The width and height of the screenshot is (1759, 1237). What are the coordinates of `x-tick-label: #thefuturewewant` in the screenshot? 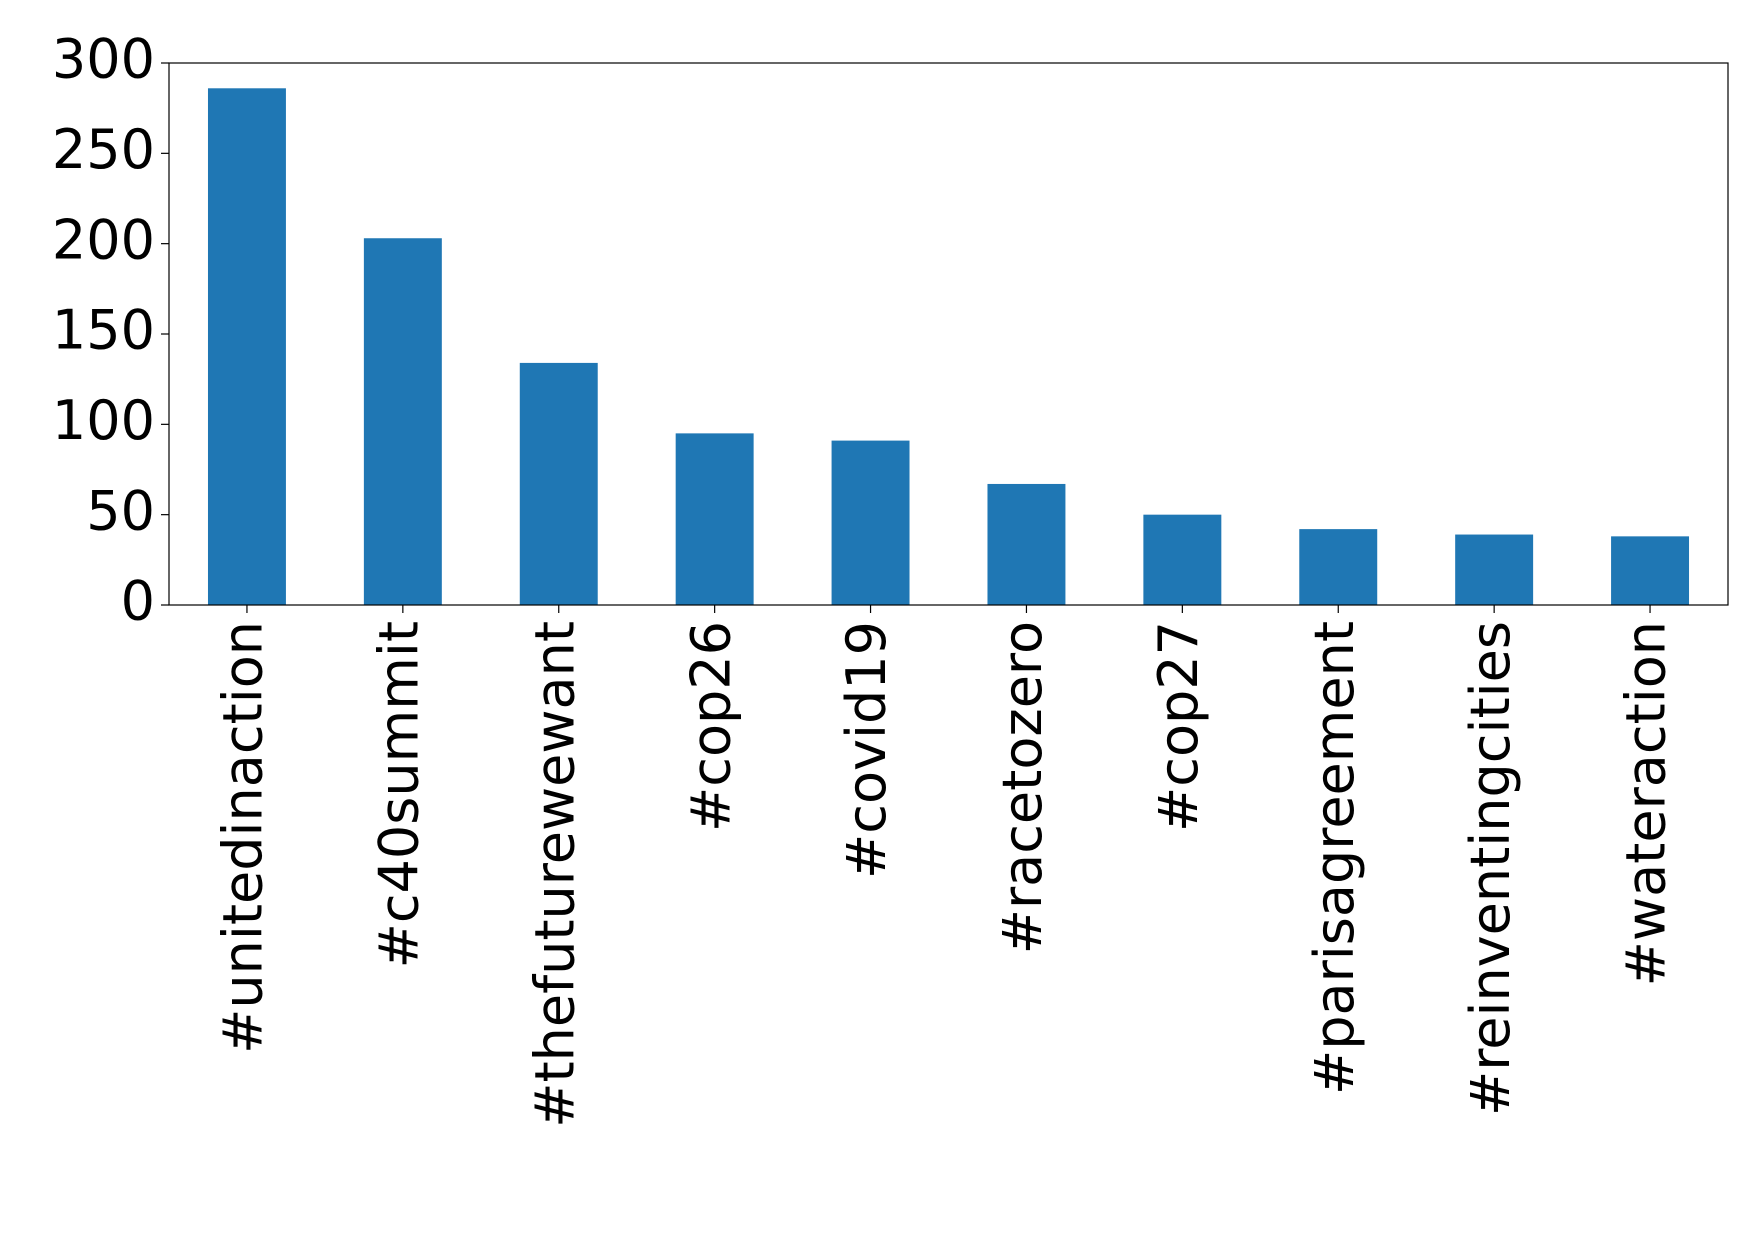 It's located at (554, 874).